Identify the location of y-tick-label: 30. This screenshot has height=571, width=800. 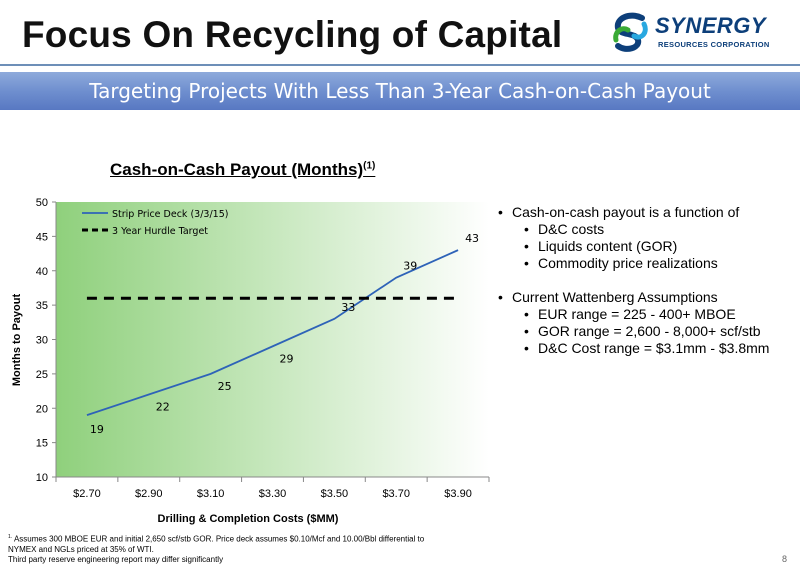
(42, 341).